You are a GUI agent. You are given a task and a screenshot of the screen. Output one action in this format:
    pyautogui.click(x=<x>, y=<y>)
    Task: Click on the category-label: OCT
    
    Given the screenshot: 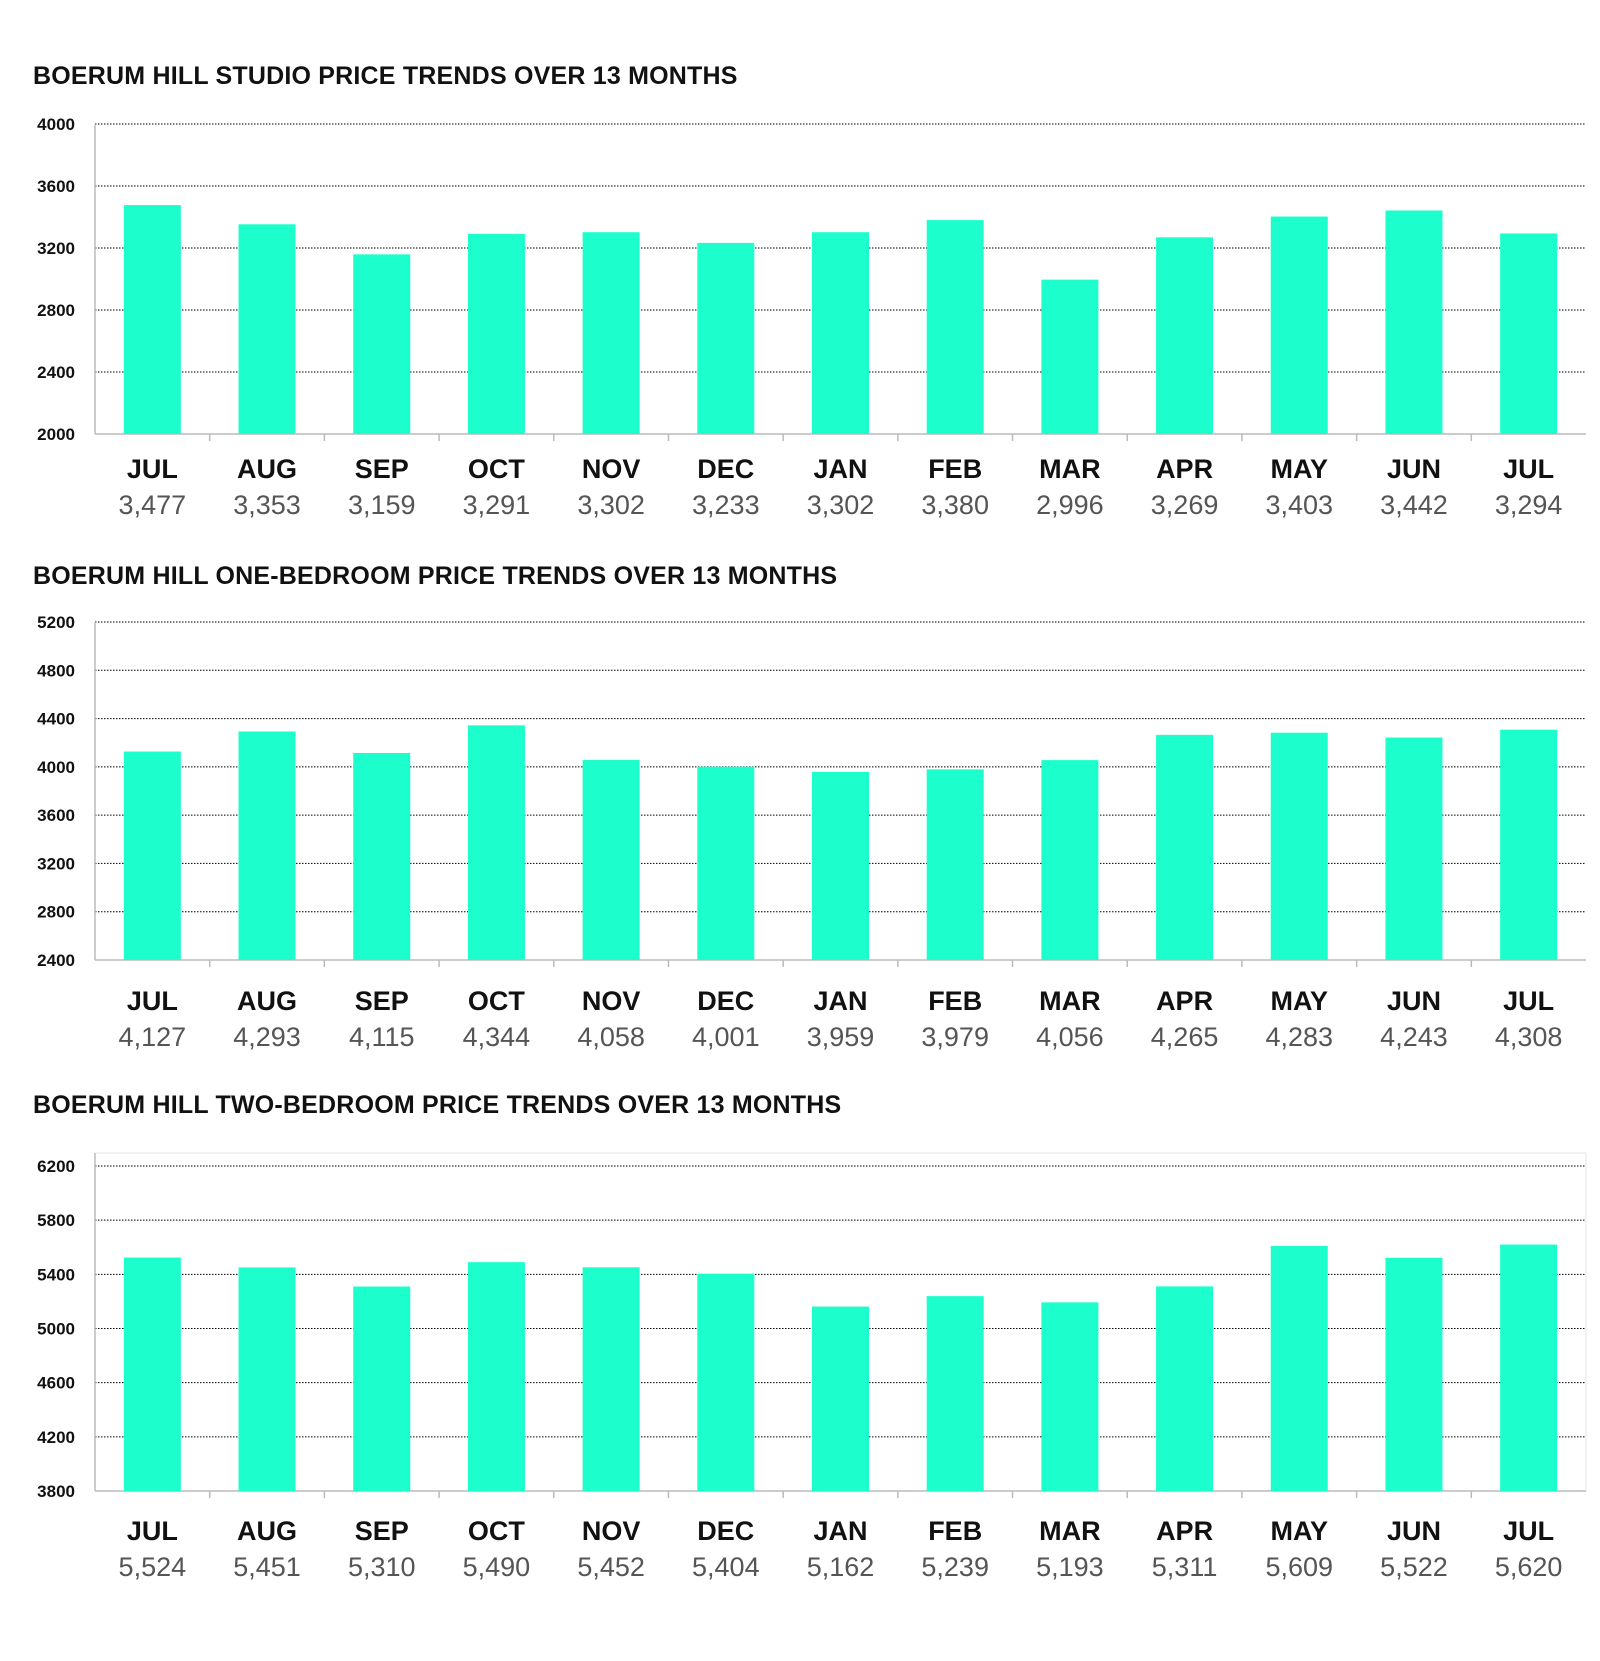 What is the action you would take?
    pyautogui.click(x=497, y=469)
    